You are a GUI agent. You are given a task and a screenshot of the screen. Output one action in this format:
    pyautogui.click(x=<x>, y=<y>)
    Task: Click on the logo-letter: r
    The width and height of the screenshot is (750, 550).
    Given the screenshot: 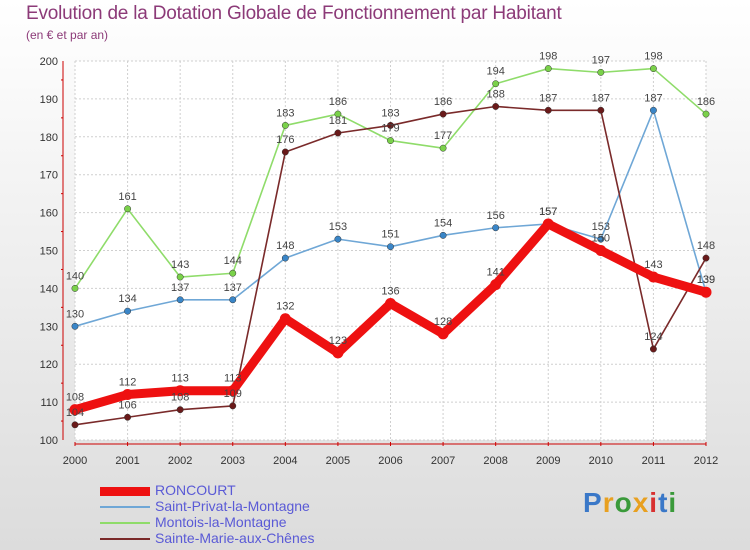 What is the action you would take?
    pyautogui.click(x=608, y=502)
    